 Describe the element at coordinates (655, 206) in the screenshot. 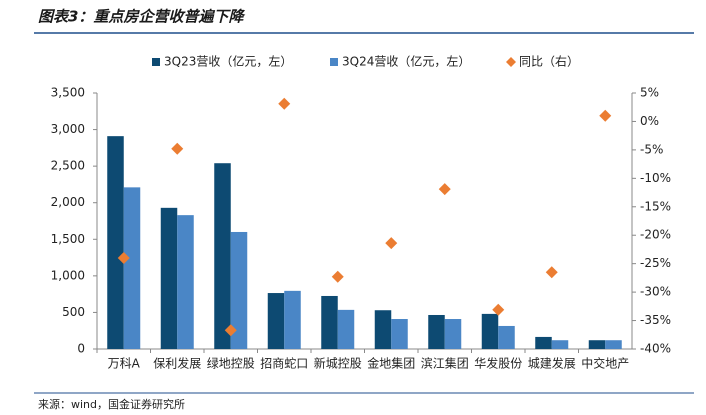

I see `y2-tick-label: -15%` at that location.